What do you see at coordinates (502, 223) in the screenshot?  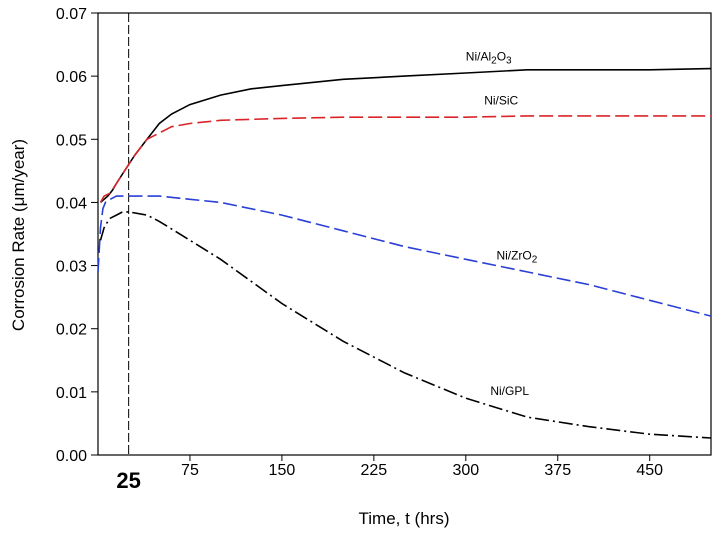 I see `series-labels: Ni/Al2O3 Ni/SiC Ni/ZrO2 Ni/GPL` at bounding box center [502, 223].